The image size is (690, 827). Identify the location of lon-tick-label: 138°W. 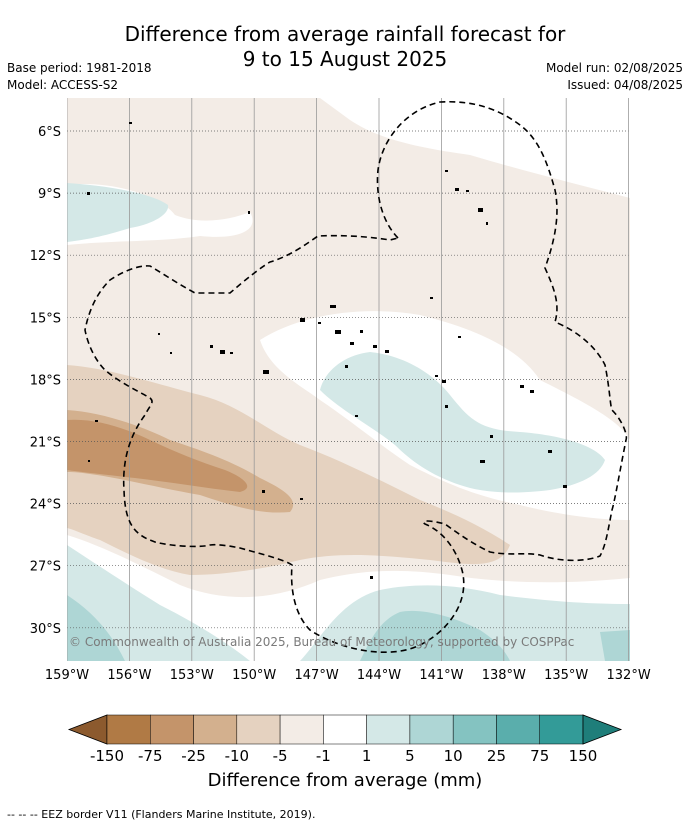
(504, 675).